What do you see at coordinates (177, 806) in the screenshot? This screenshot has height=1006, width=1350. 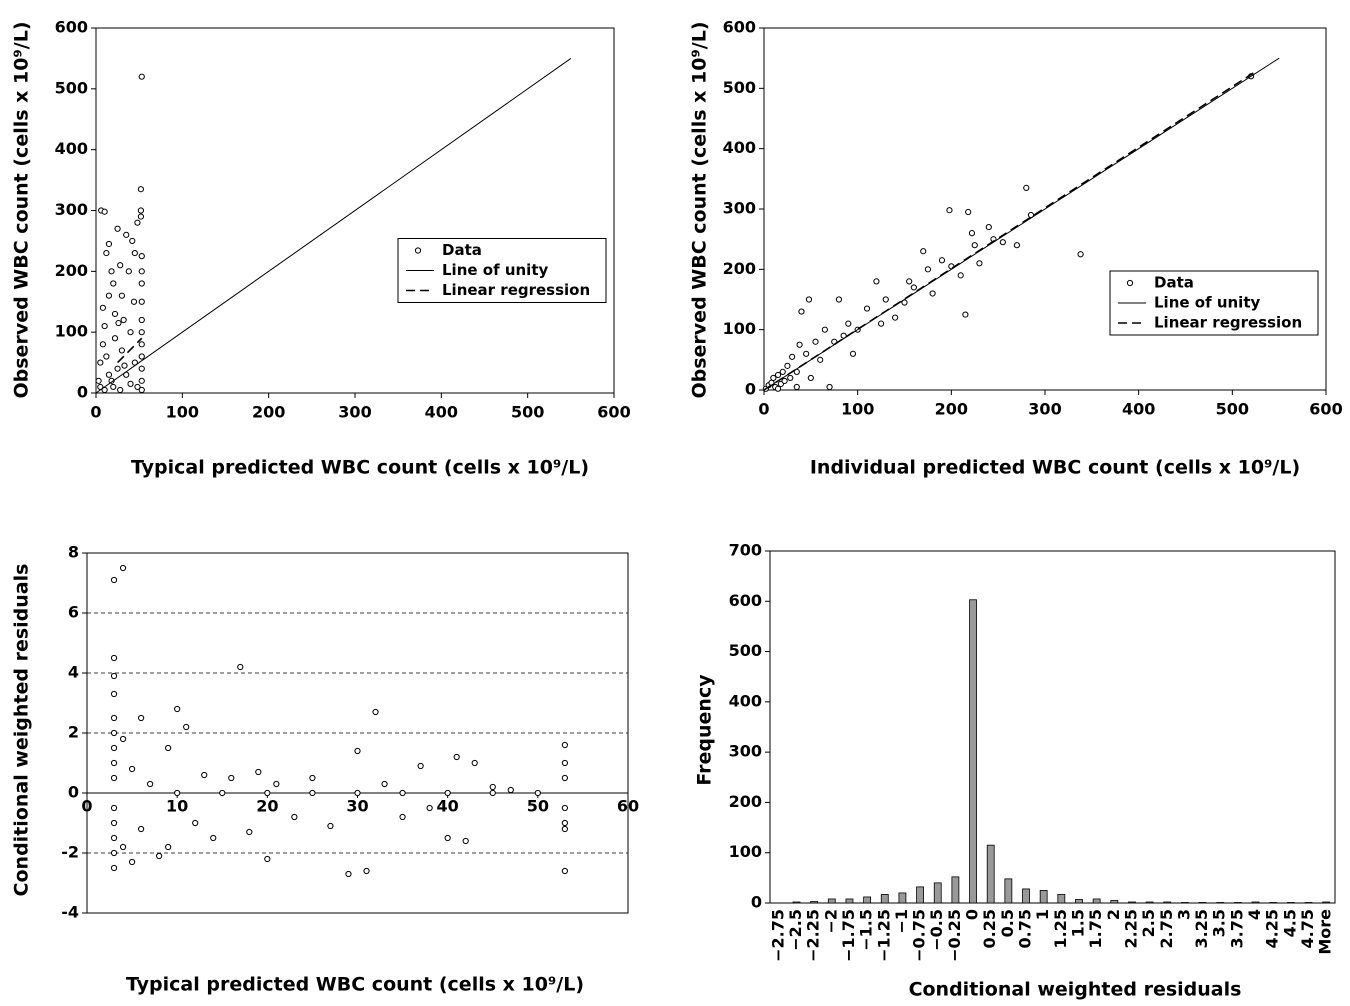 I see `x-tick-label: 10` at bounding box center [177, 806].